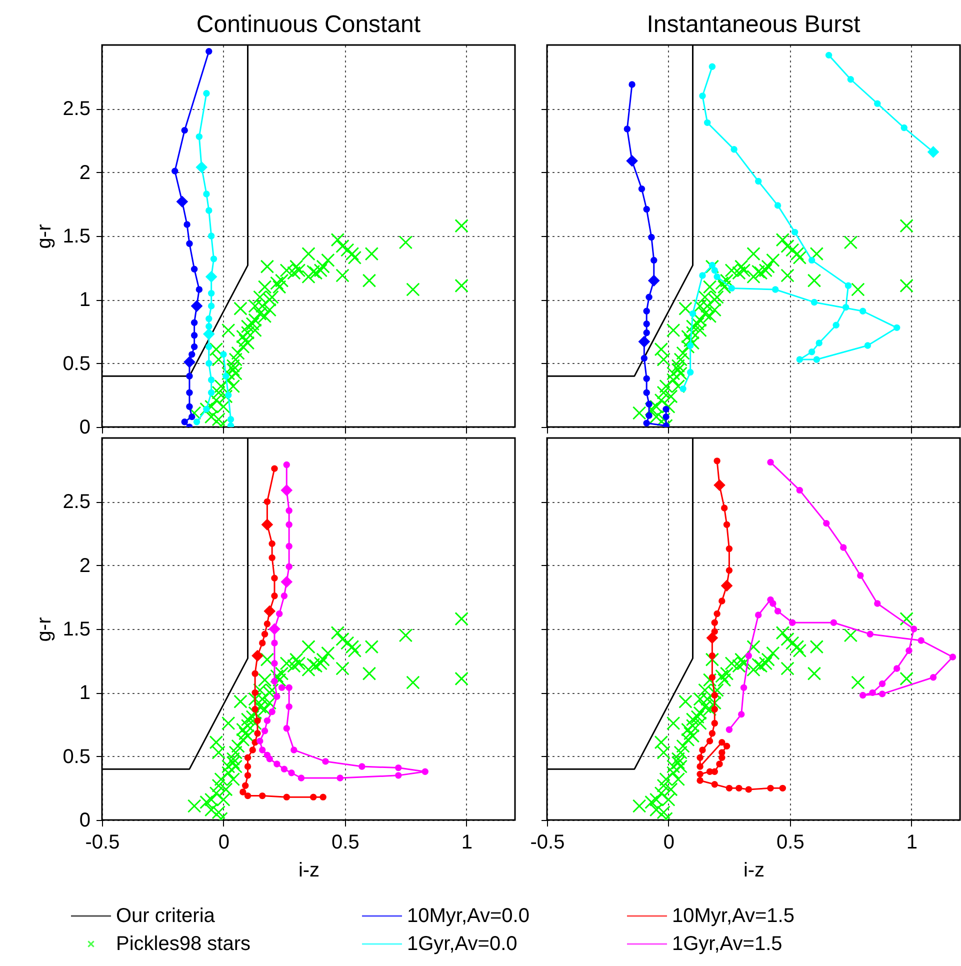  What do you see at coordinates (468, 916) in the screenshot?
I see `legend-label: 10Myr,Av=0.0` at bounding box center [468, 916].